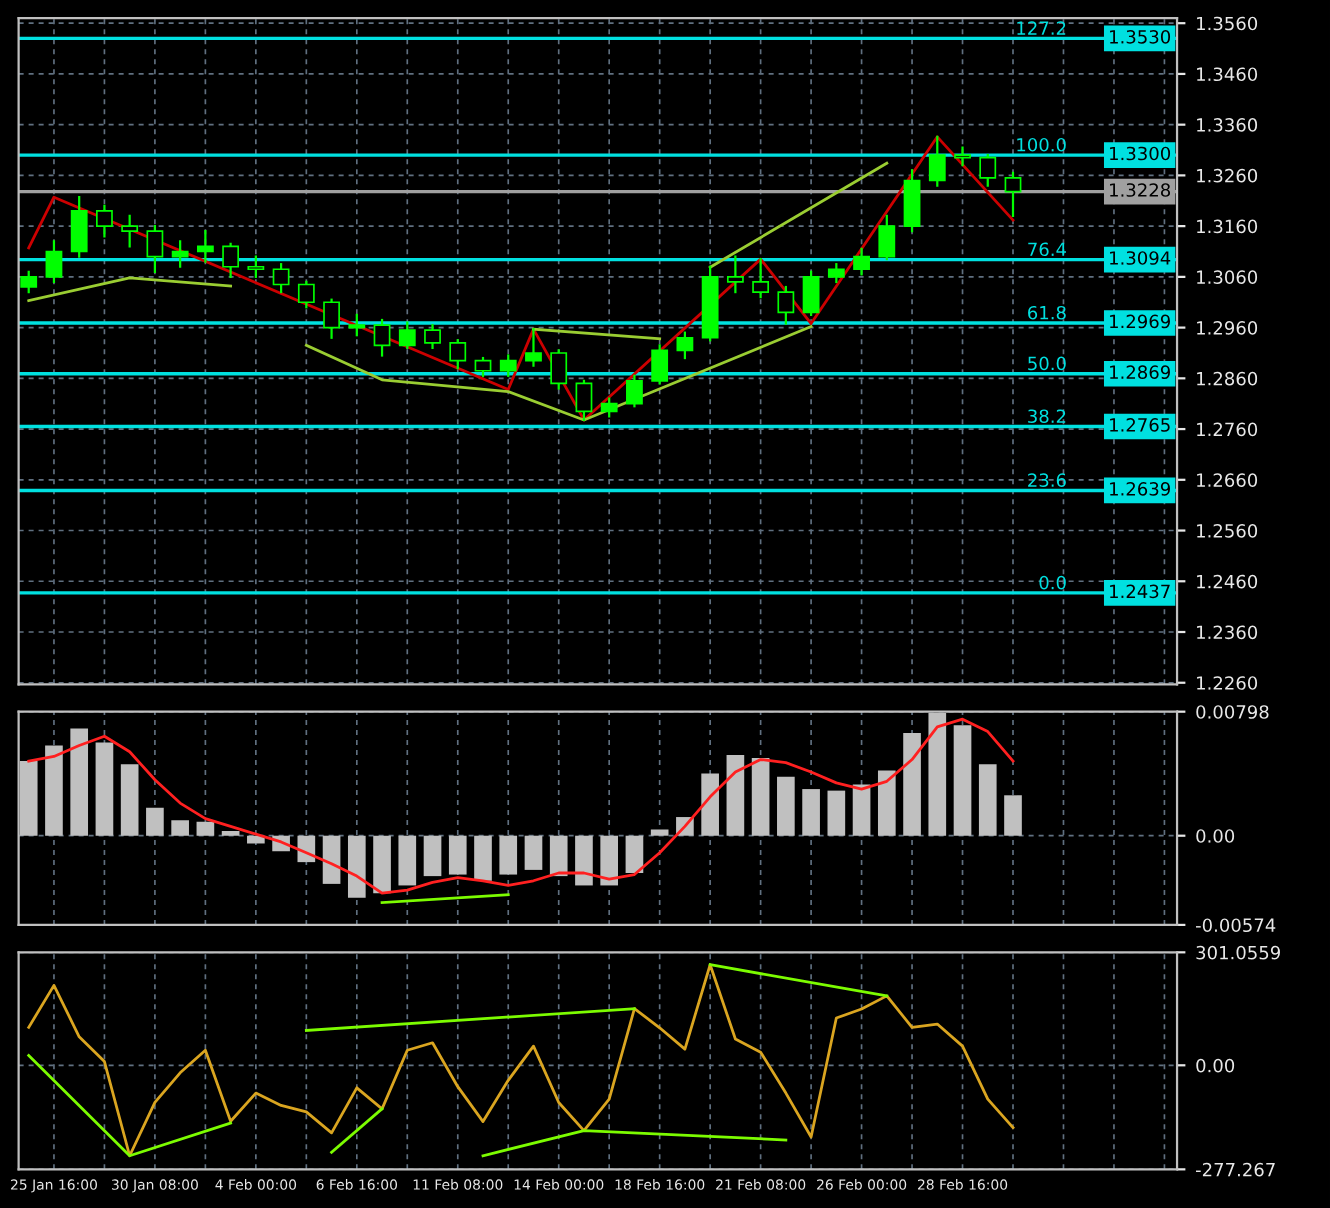  What do you see at coordinates (1047, 249) in the screenshot?
I see `annotation: 76.4` at bounding box center [1047, 249].